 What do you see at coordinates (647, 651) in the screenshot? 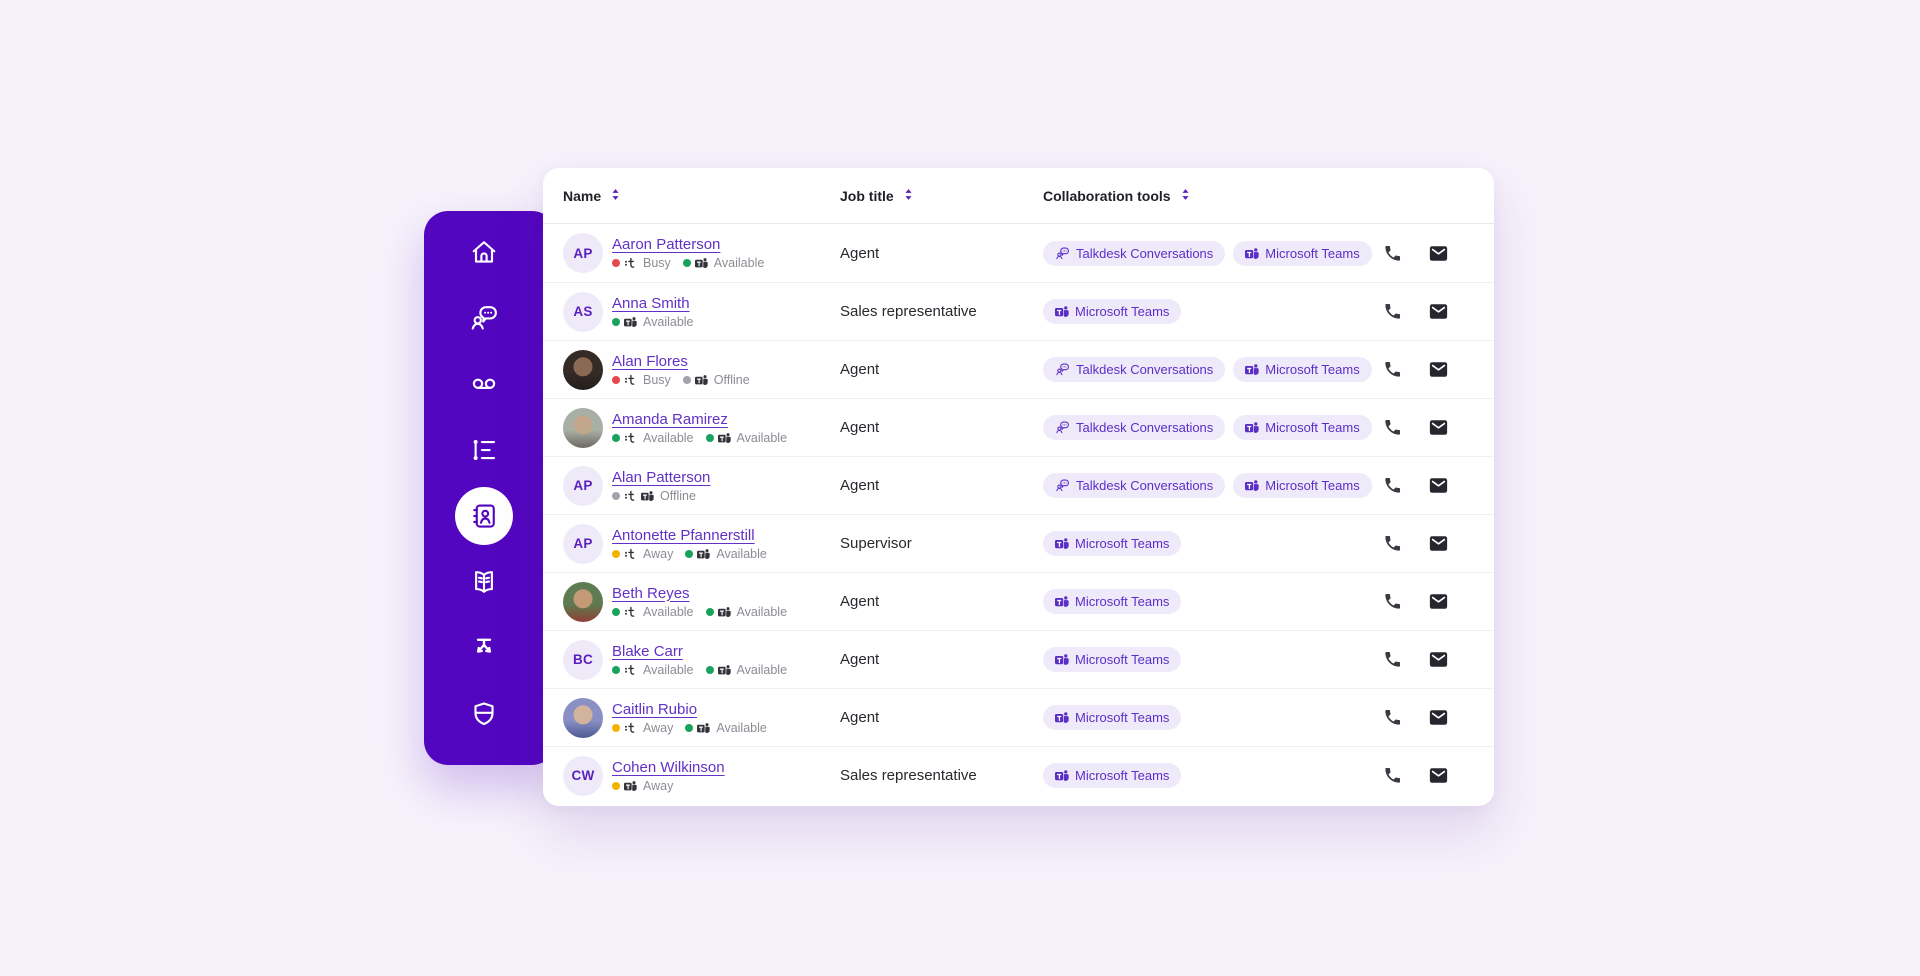
I see `contact-name-link: Blake Carr` at bounding box center [647, 651].